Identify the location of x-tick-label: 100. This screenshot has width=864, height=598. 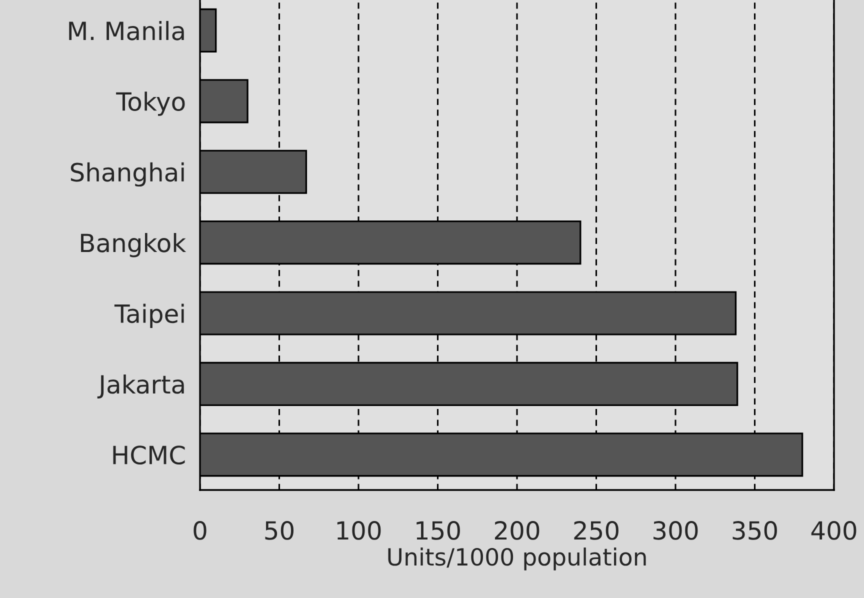
(359, 530).